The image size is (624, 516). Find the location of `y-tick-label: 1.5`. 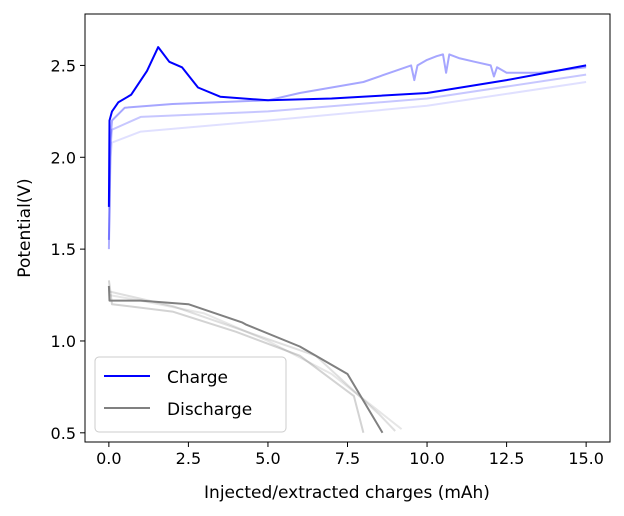

y-tick-label: 1.5 is located at coordinates (63, 249).